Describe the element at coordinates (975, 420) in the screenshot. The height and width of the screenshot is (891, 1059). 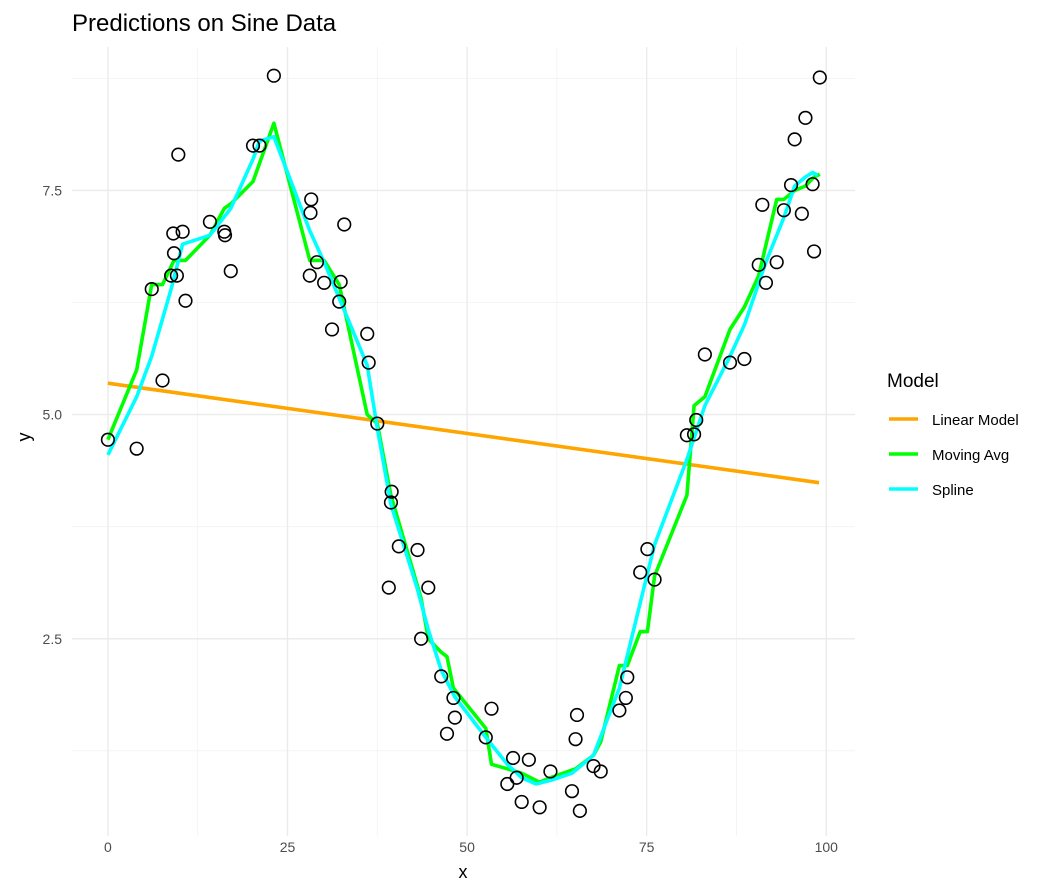
I see `legend-label-linear-model: Linear Model` at that location.